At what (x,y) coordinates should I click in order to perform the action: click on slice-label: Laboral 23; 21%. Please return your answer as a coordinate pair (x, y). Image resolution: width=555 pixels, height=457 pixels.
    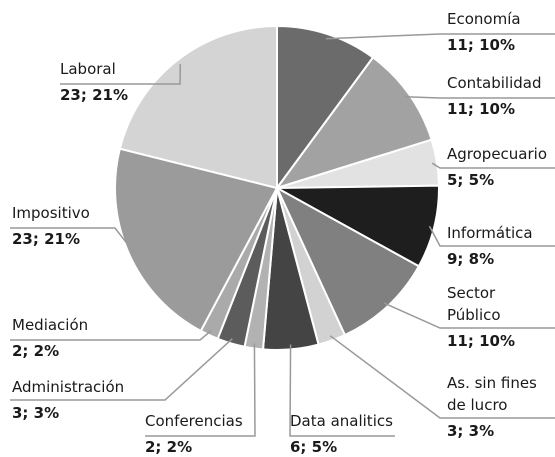
    Looking at the image, I should click on (120, 82).